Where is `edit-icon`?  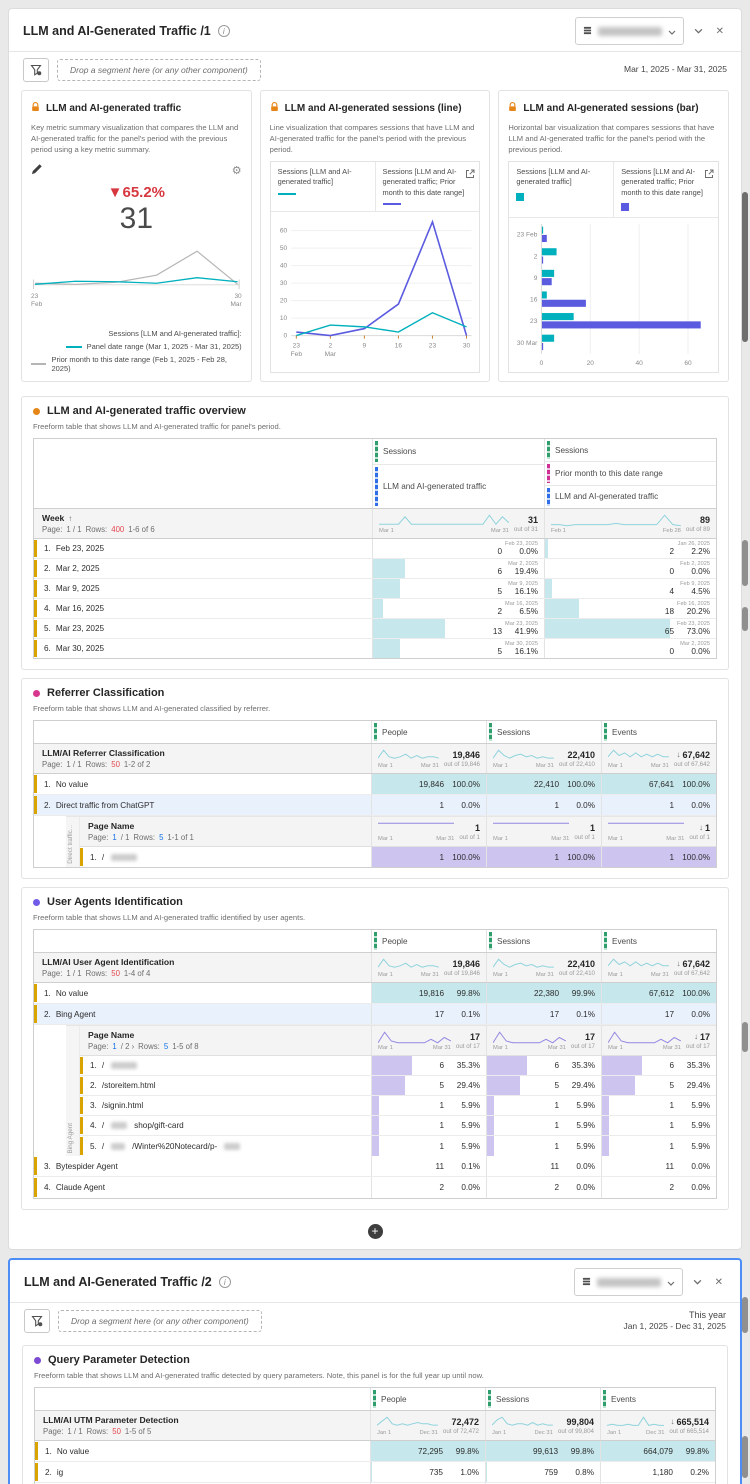 edit-icon is located at coordinates (36, 171).